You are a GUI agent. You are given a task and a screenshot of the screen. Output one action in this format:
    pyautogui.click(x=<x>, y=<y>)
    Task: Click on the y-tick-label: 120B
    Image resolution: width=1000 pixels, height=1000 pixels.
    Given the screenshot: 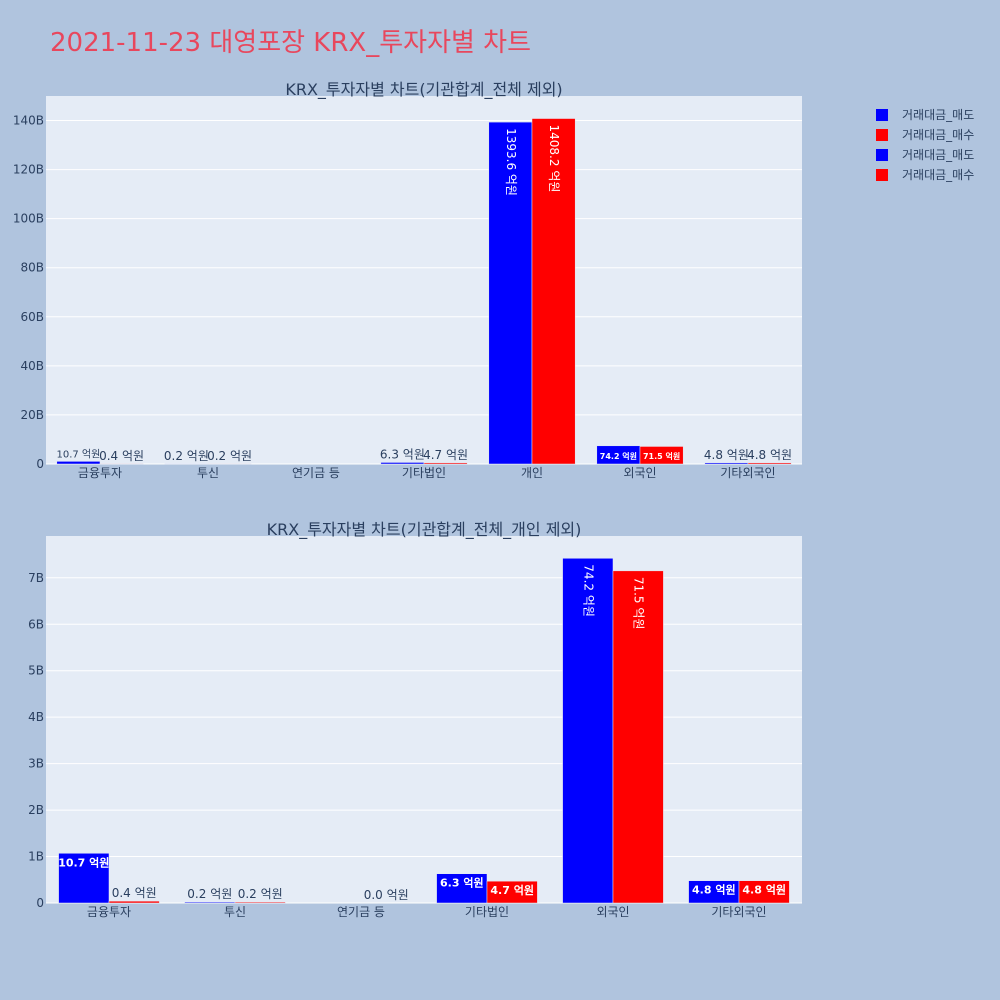 What is the action you would take?
    pyautogui.click(x=28, y=170)
    